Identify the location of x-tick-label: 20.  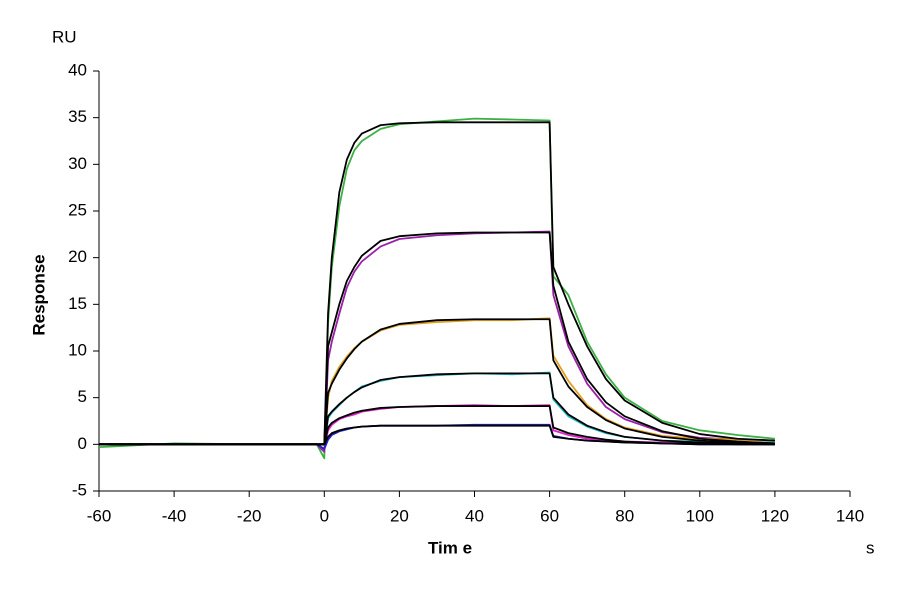
(399, 515).